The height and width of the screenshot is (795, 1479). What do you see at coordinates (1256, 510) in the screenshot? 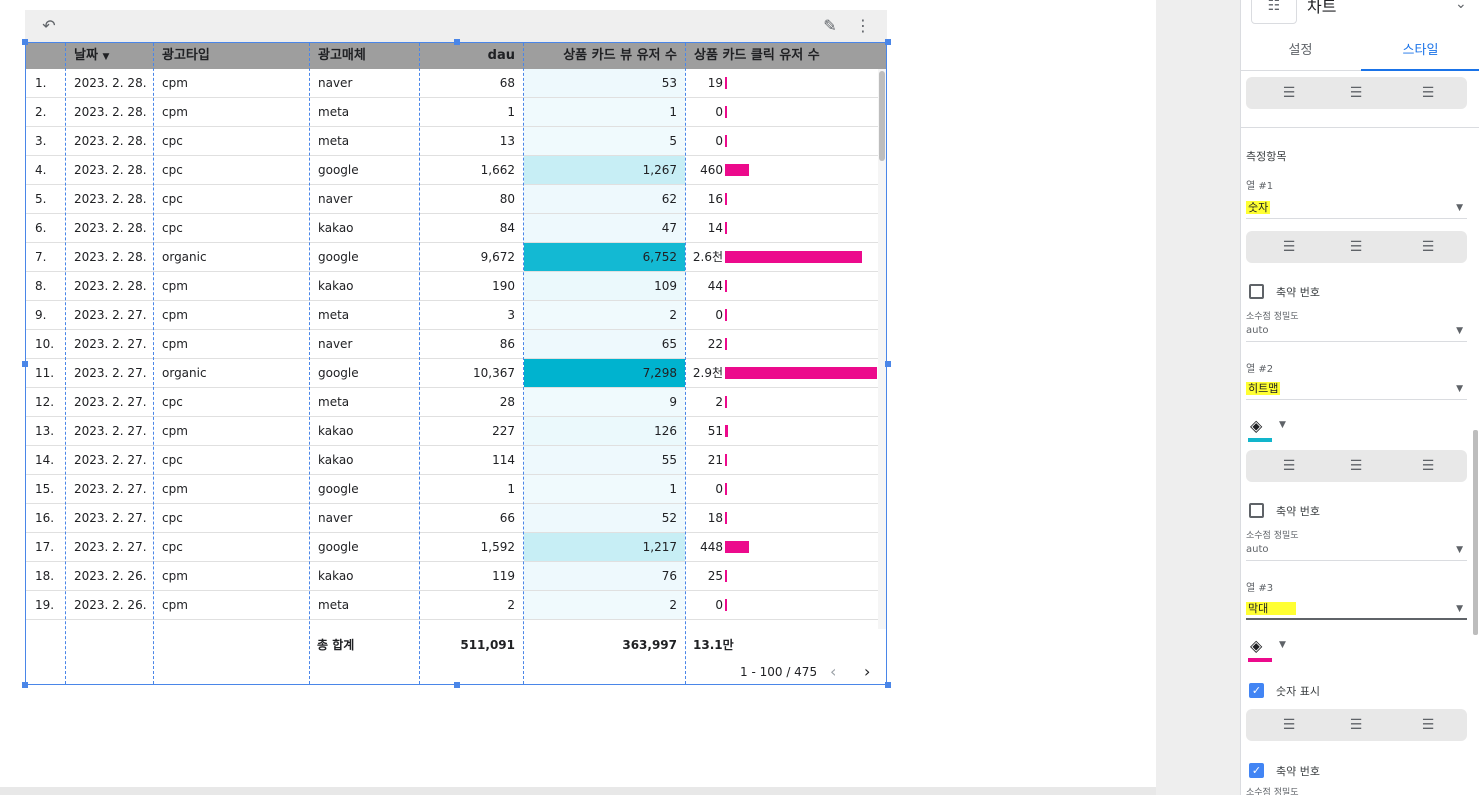
I see `column-2-compact-checkbox` at bounding box center [1256, 510].